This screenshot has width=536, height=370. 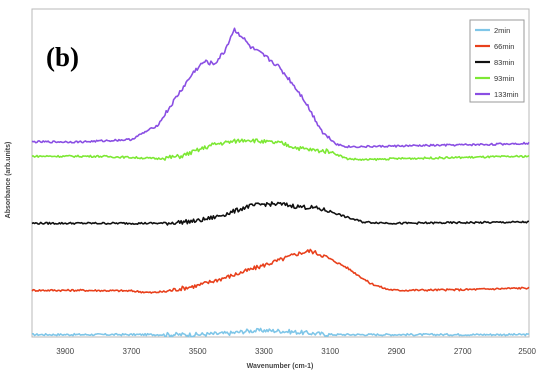 I want to click on x-axis-title: Wavenumber (cm-1), so click(x=280, y=366).